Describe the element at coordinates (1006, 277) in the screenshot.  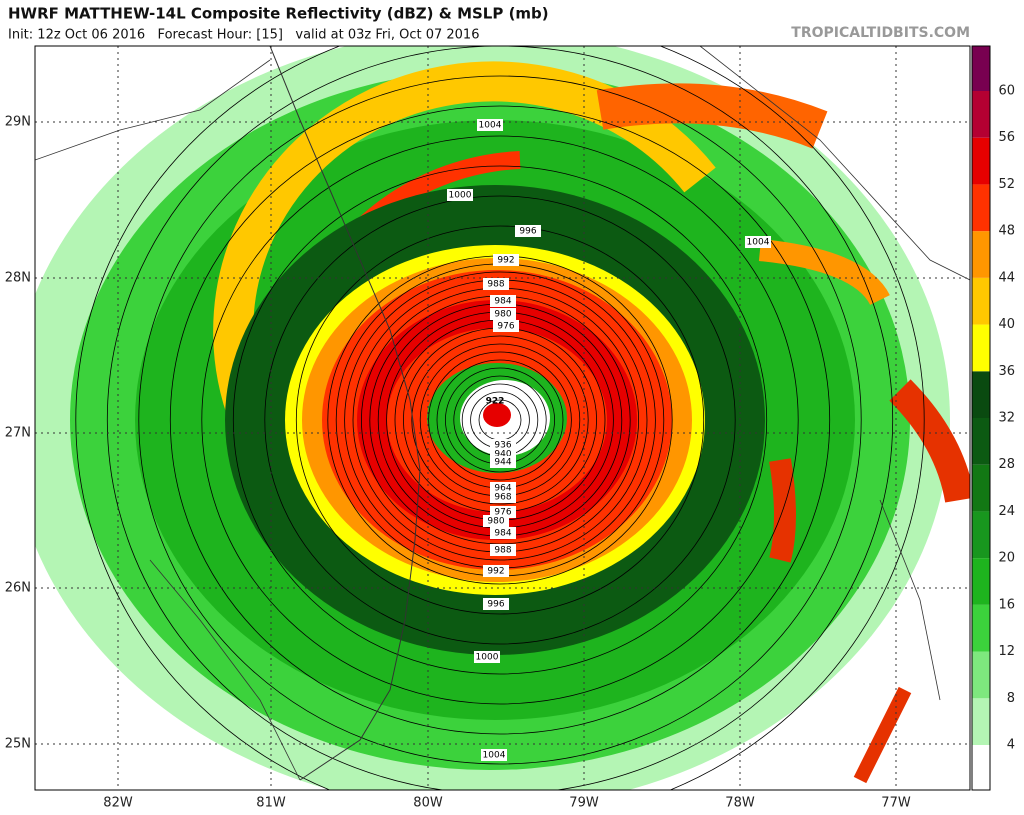
I see `colorbar-label: 44` at that location.